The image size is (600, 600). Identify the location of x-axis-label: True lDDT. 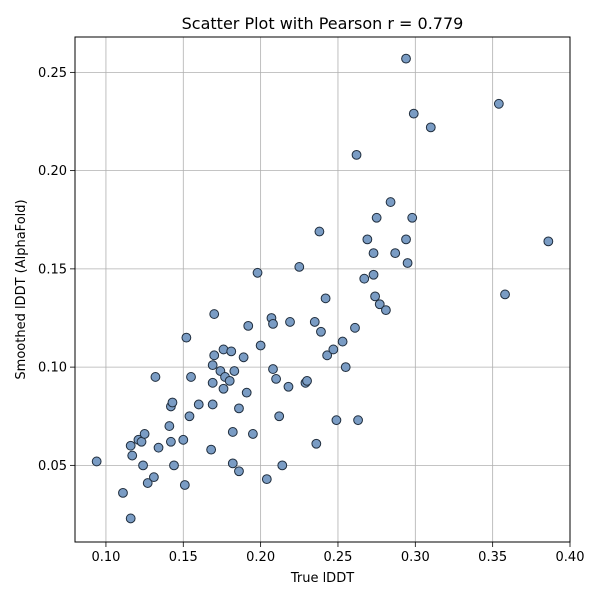
(322, 578).